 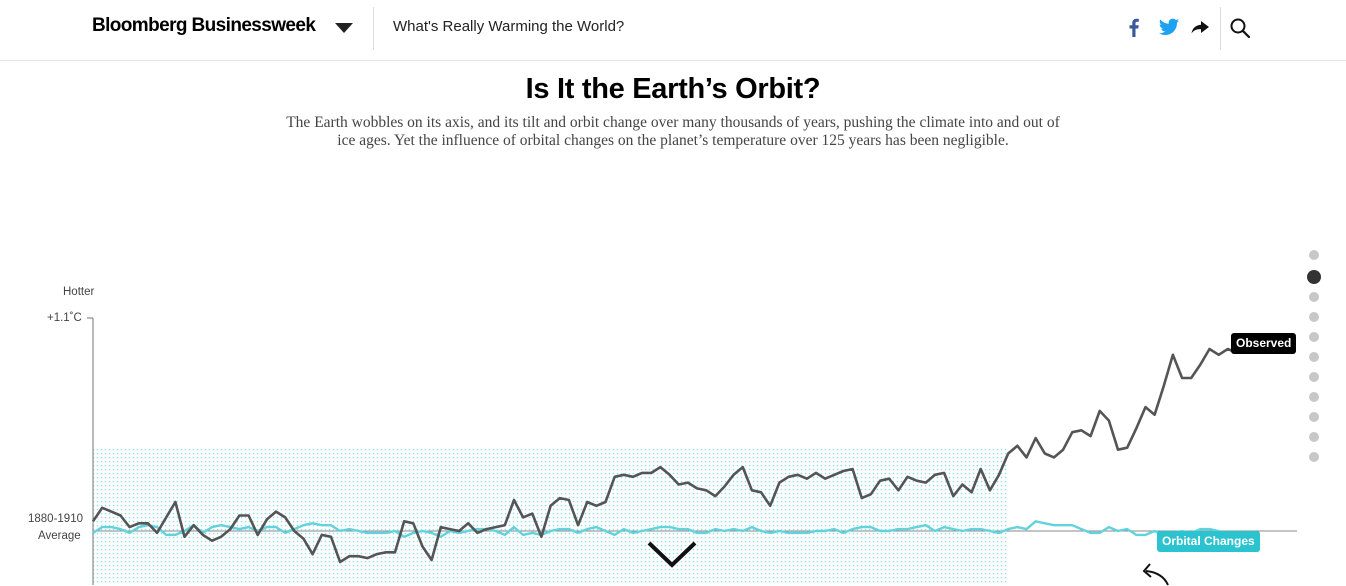 I want to click on chevron-down-icon, so click(x=672, y=554).